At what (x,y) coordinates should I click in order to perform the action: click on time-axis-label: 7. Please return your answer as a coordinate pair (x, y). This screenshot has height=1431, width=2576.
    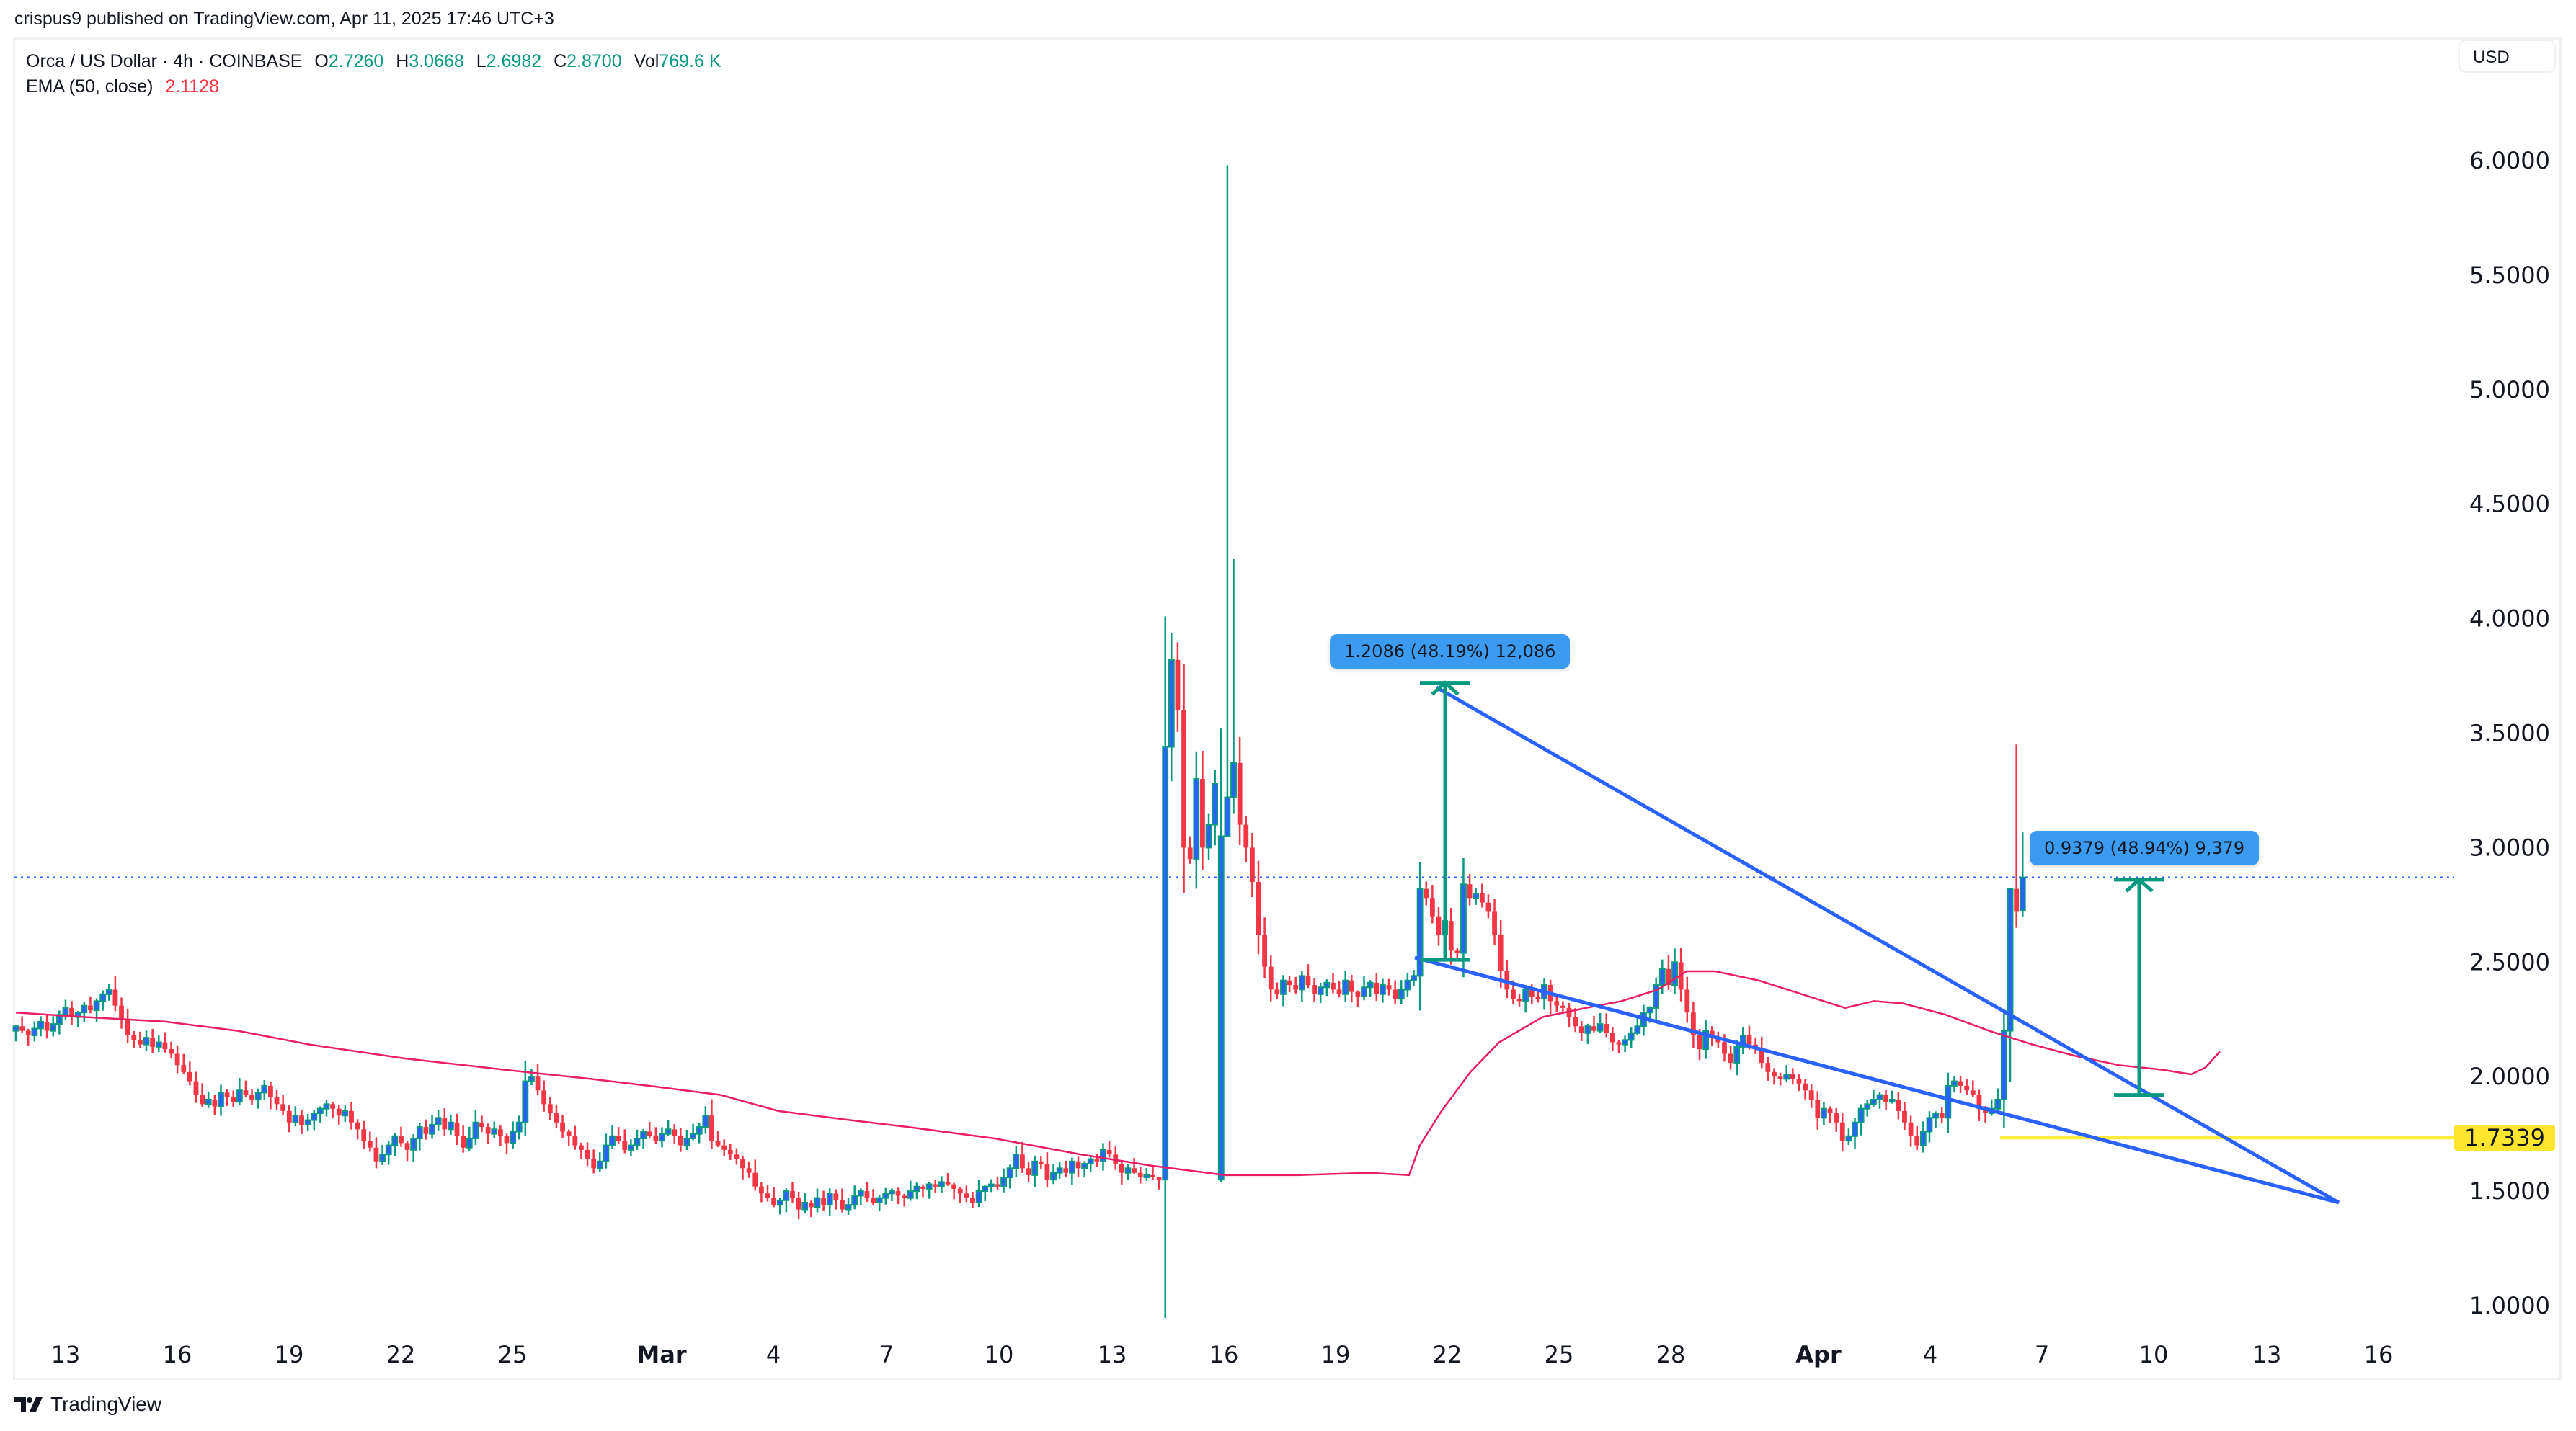
    Looking at the image, I should click on (2042, 1355).